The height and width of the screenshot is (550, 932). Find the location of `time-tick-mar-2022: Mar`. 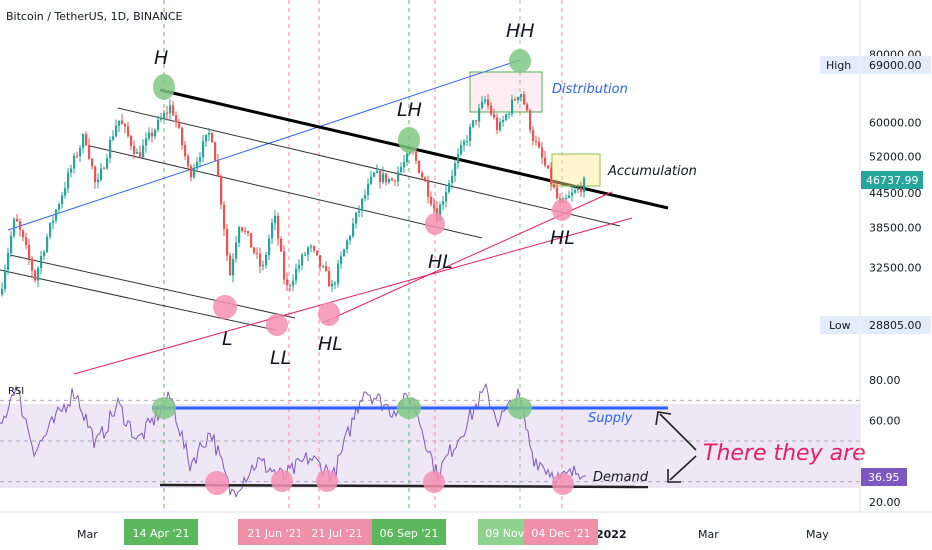

time-tick-mar-2022: Mar is located at coordinates (708, 534).